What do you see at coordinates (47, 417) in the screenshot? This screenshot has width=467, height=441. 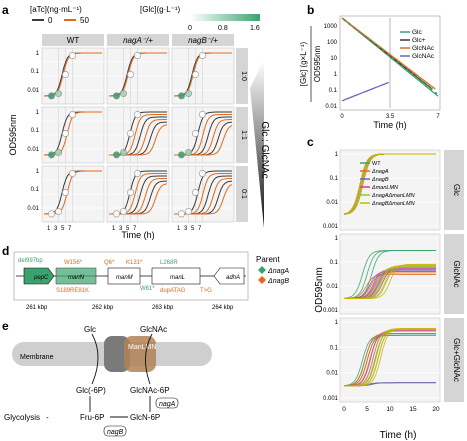 I see `dash-glyph: -` at bounding box center [47, 417].